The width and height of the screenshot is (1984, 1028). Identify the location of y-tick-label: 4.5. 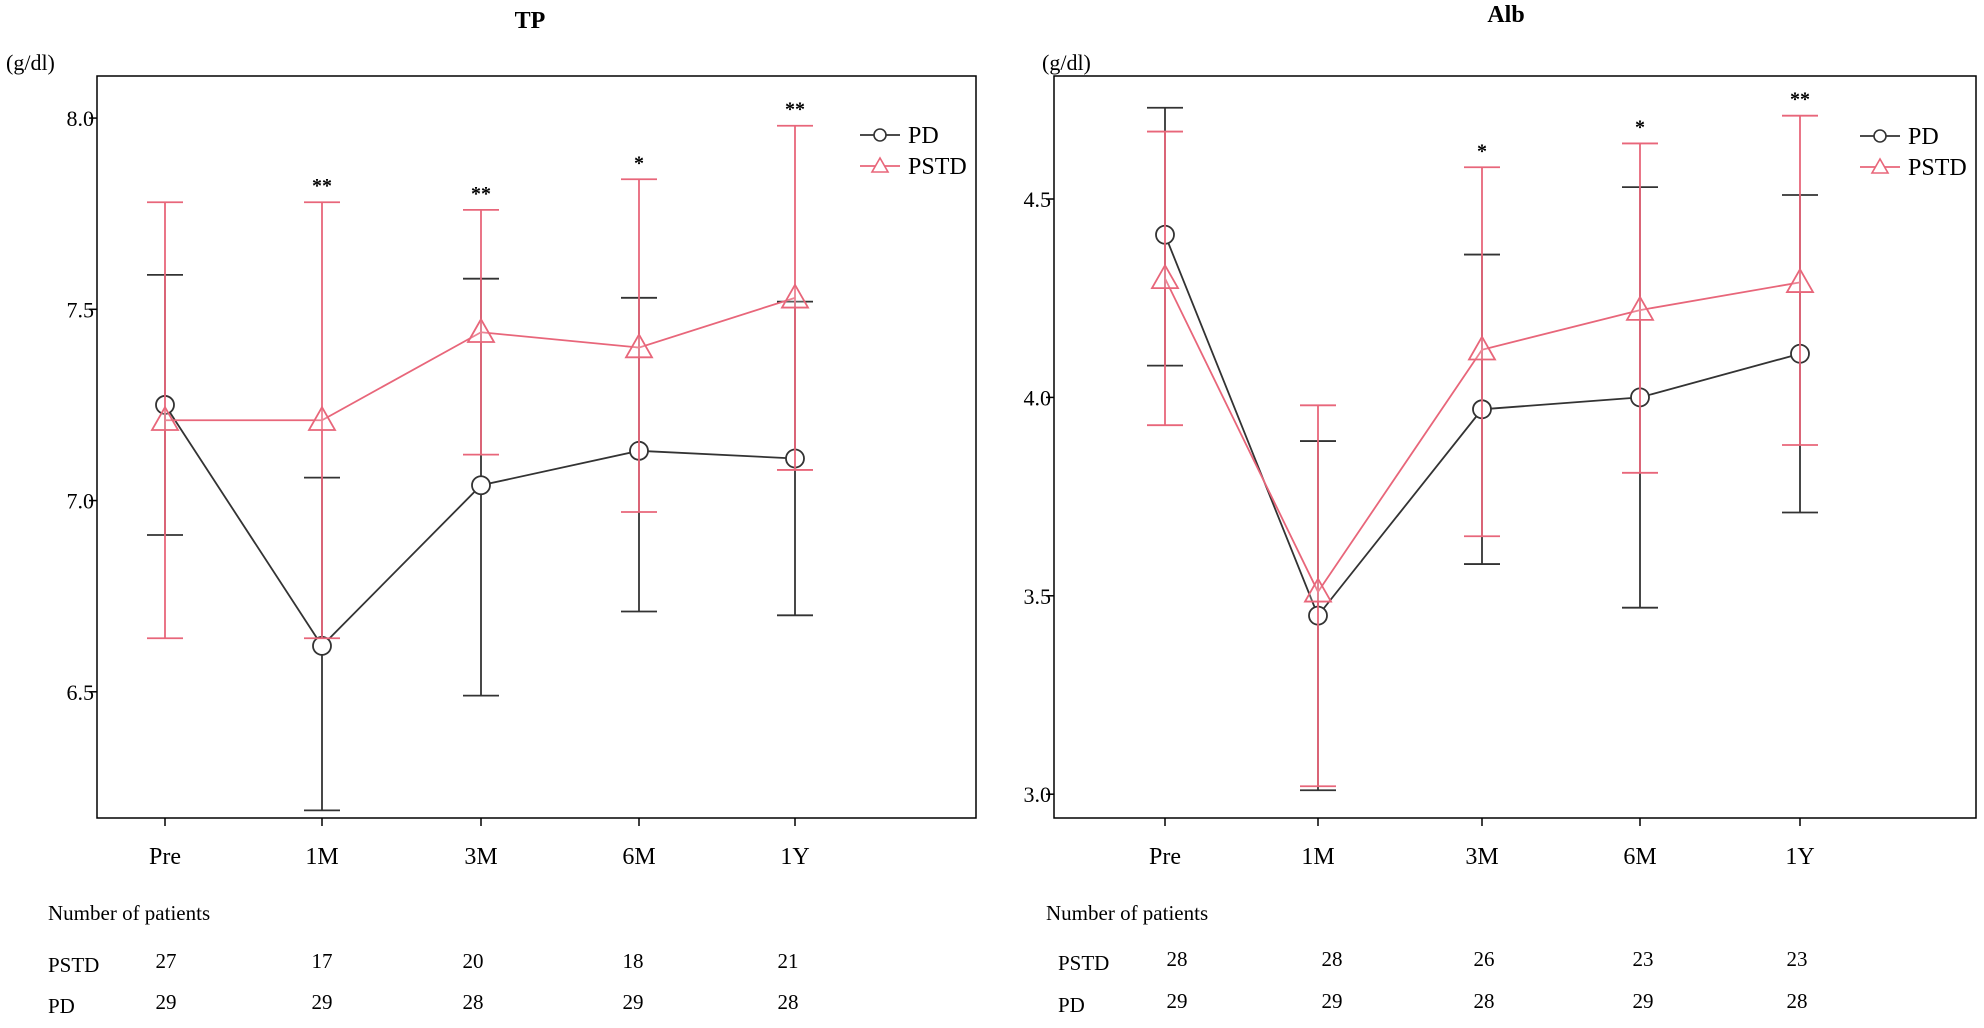
(1038, 199).